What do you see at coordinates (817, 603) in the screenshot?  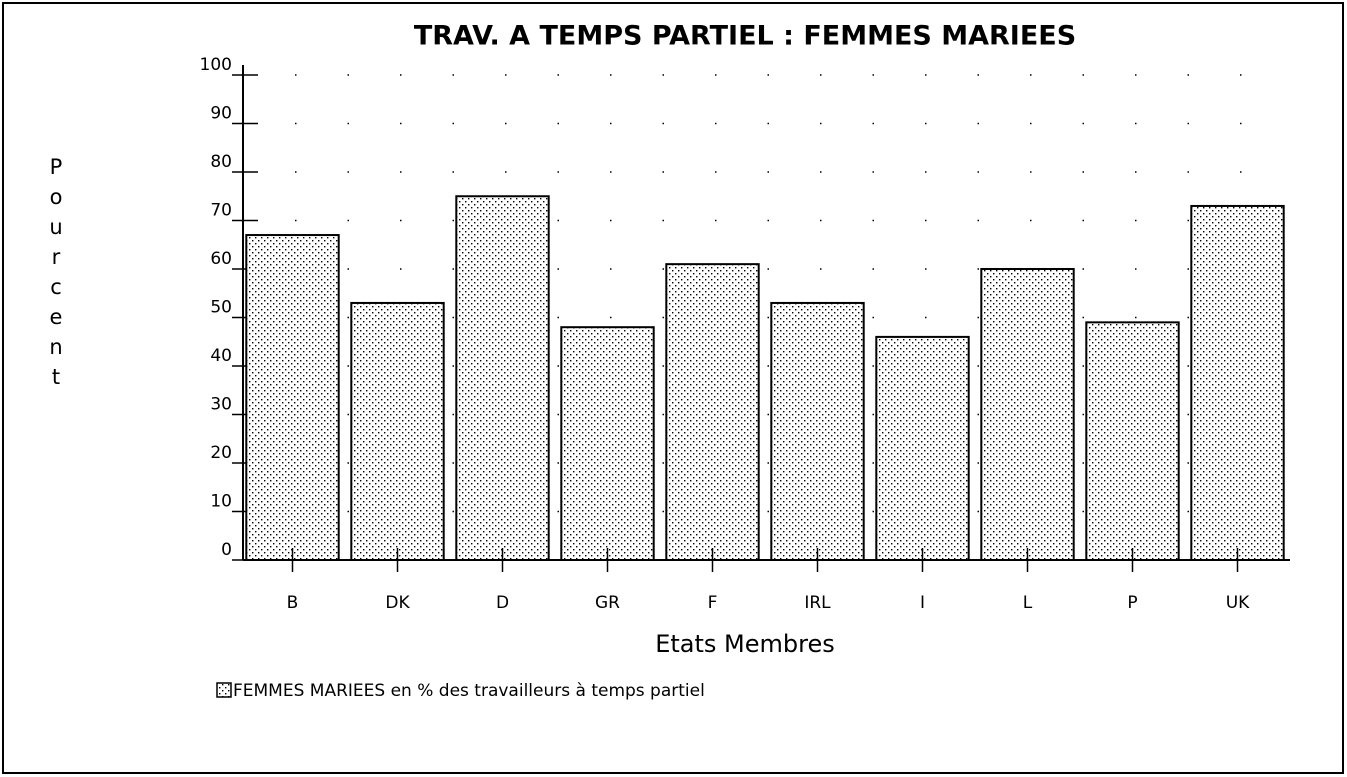 I see `x-tick-label: IRL` at bounding box center [817, 603].